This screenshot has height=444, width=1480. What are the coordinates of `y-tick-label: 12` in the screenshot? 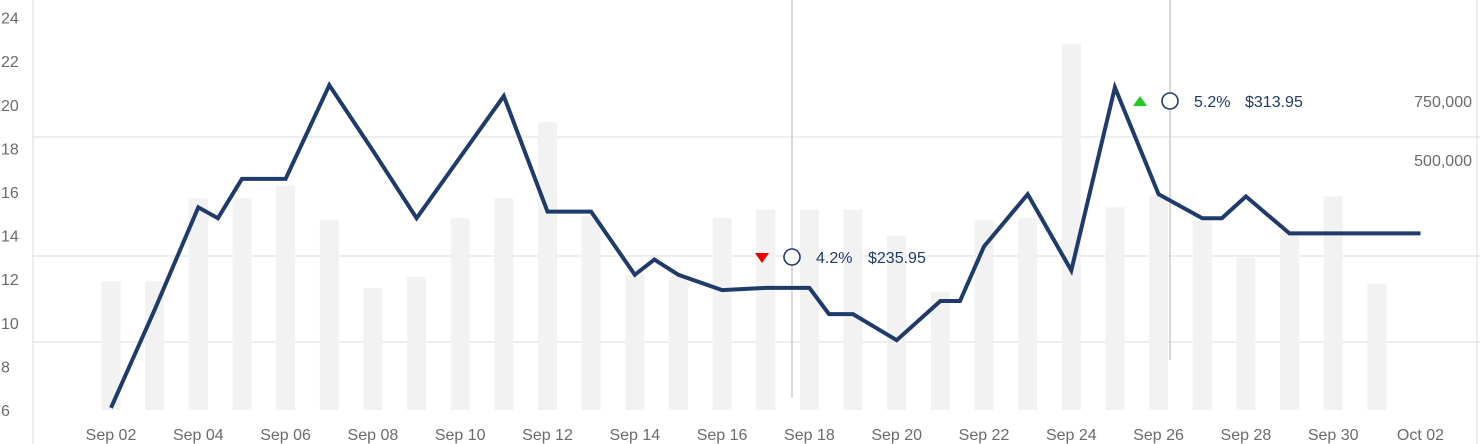 It's located at (10, 280).